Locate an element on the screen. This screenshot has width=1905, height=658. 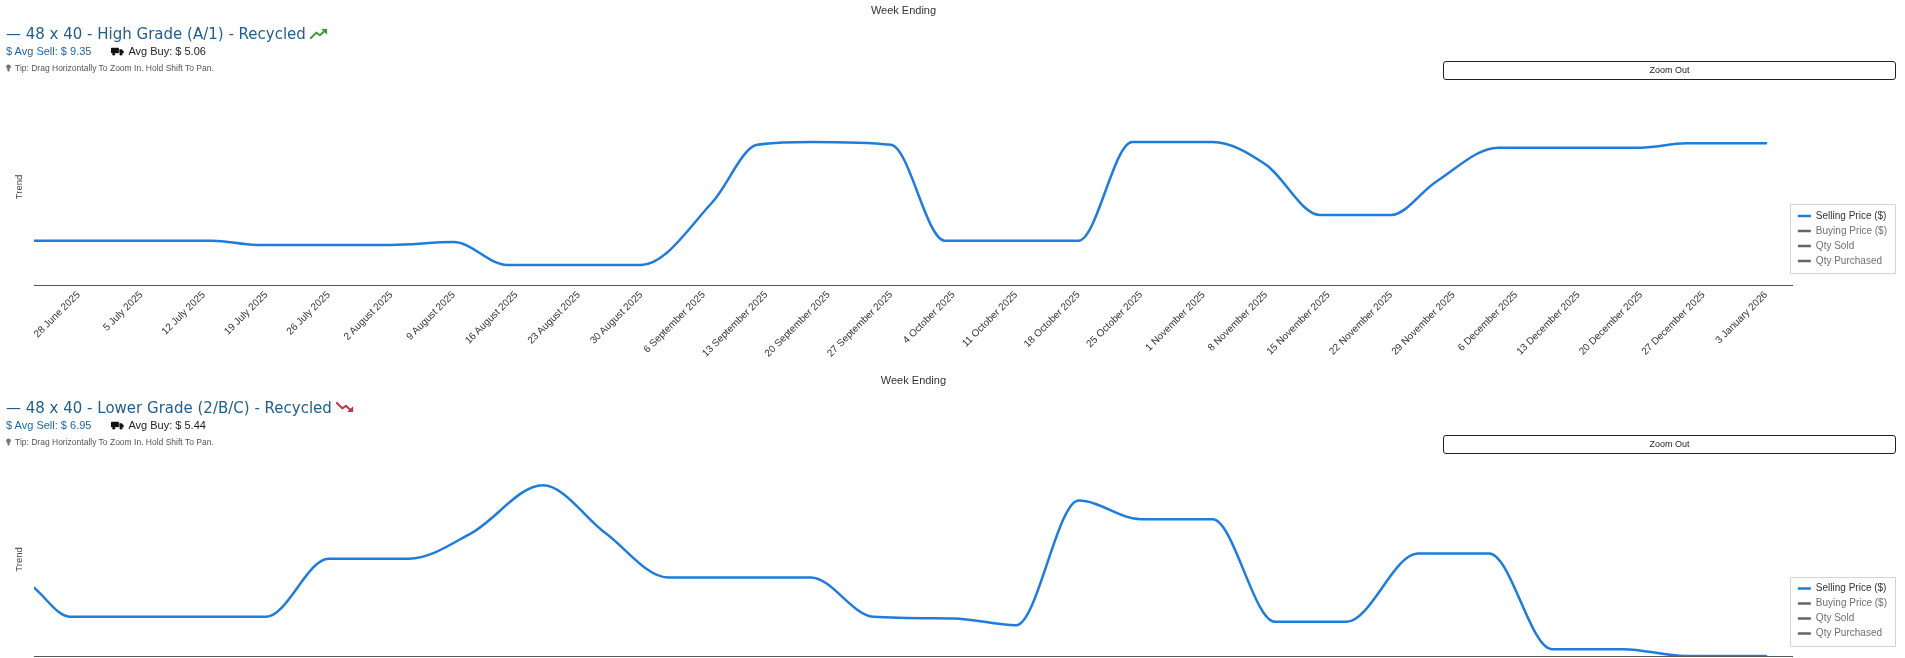
text: Week Ending is located at coordinates (903, 10).